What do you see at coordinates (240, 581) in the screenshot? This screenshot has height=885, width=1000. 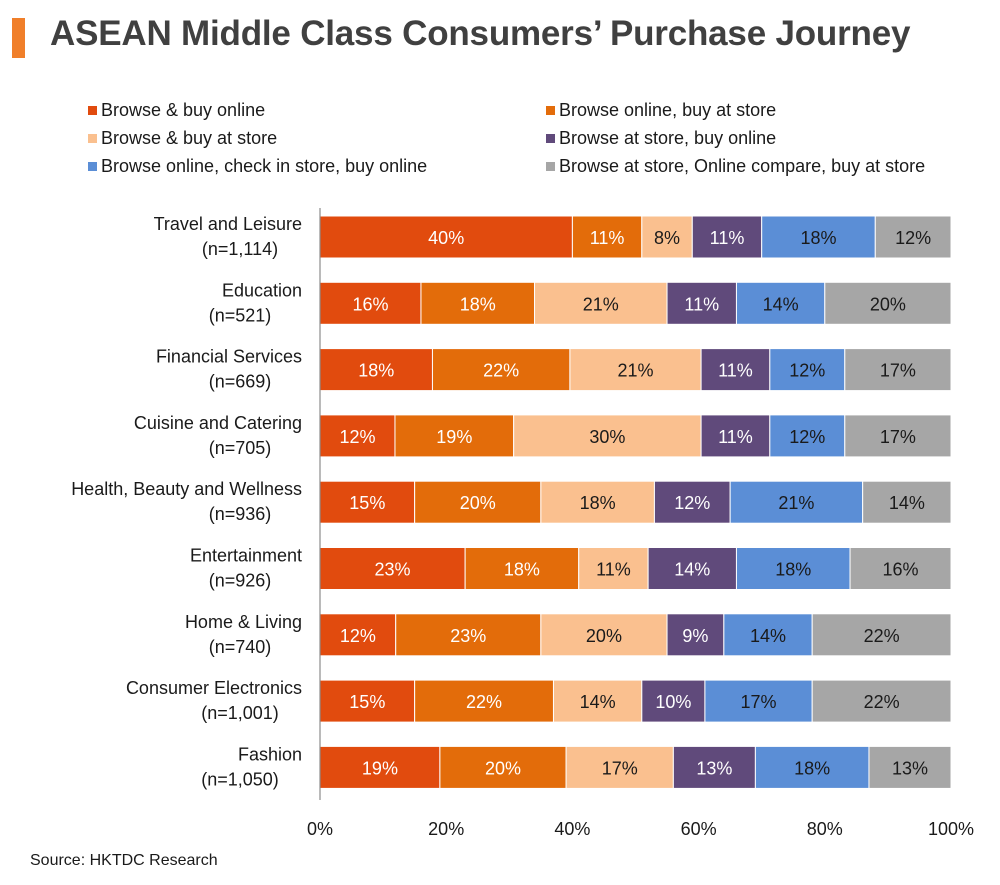 I see `category-sample-size: (n=926)` at bounding box center [240, 581].